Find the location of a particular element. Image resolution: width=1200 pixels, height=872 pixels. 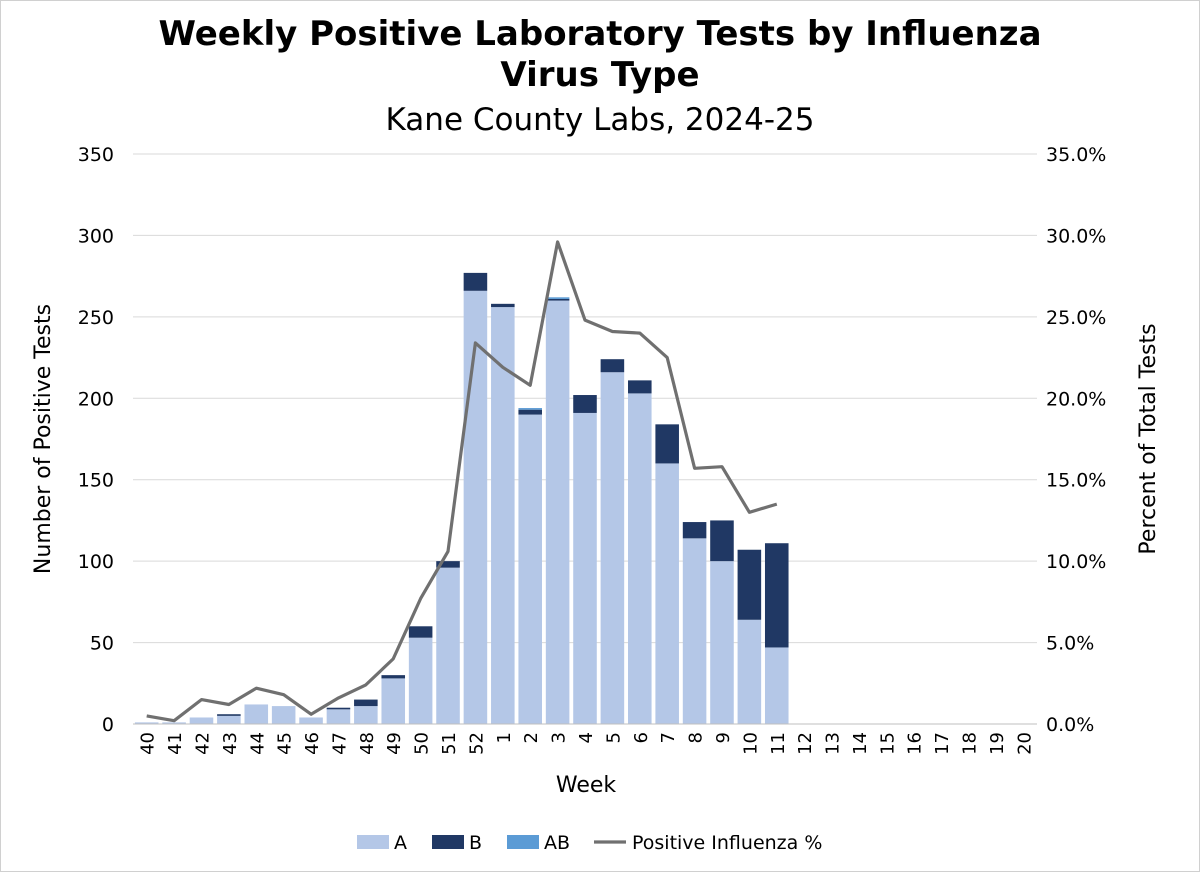

y-tick-label: 0 is located at coordinates (108, 725).